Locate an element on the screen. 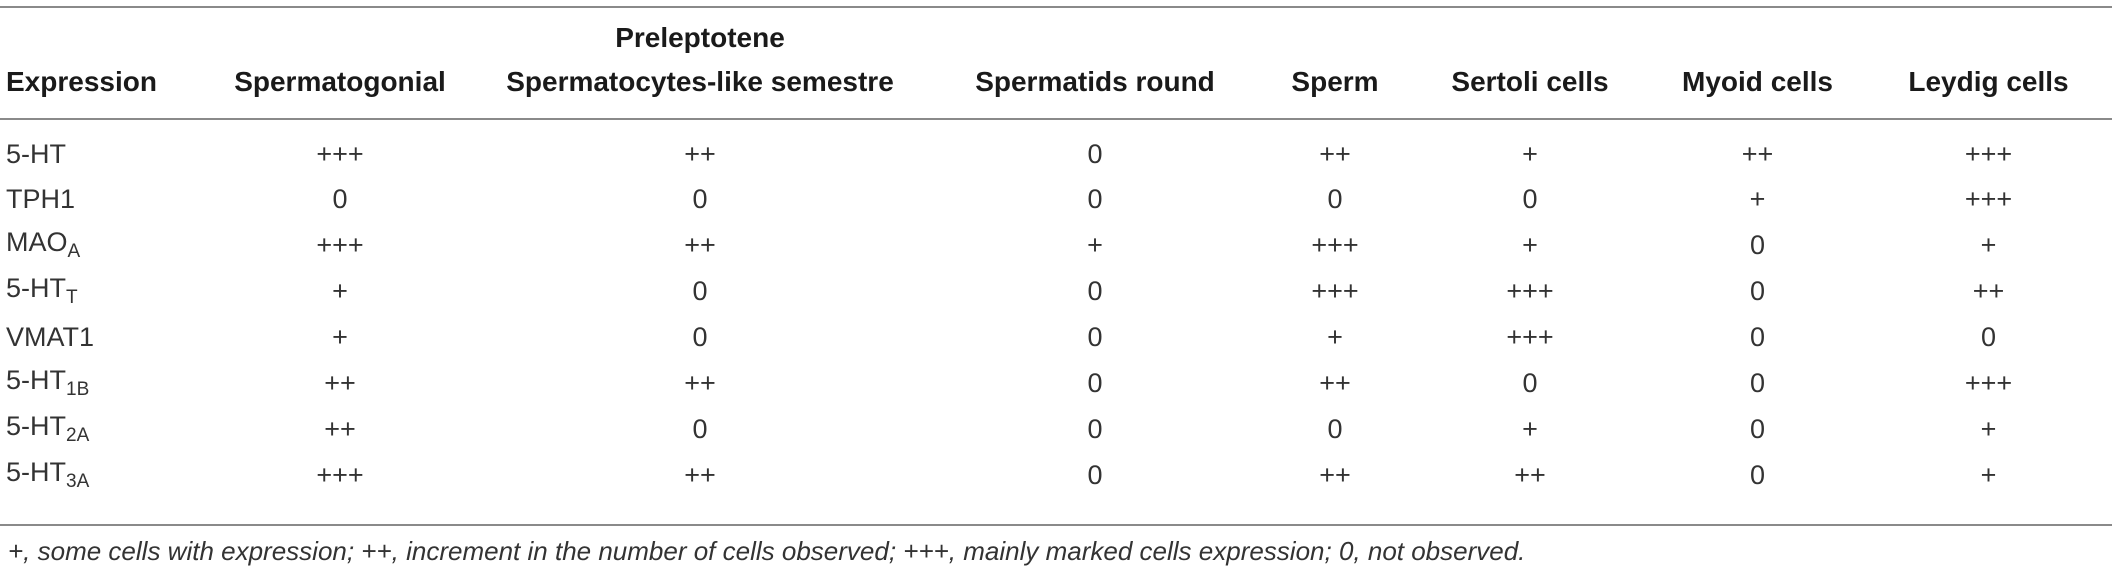 This screenshot has height=575, width=2118. column-header-spermatocytes: Preleptotene Spermatocytes-like semestre is located at coordinates (700, 63).